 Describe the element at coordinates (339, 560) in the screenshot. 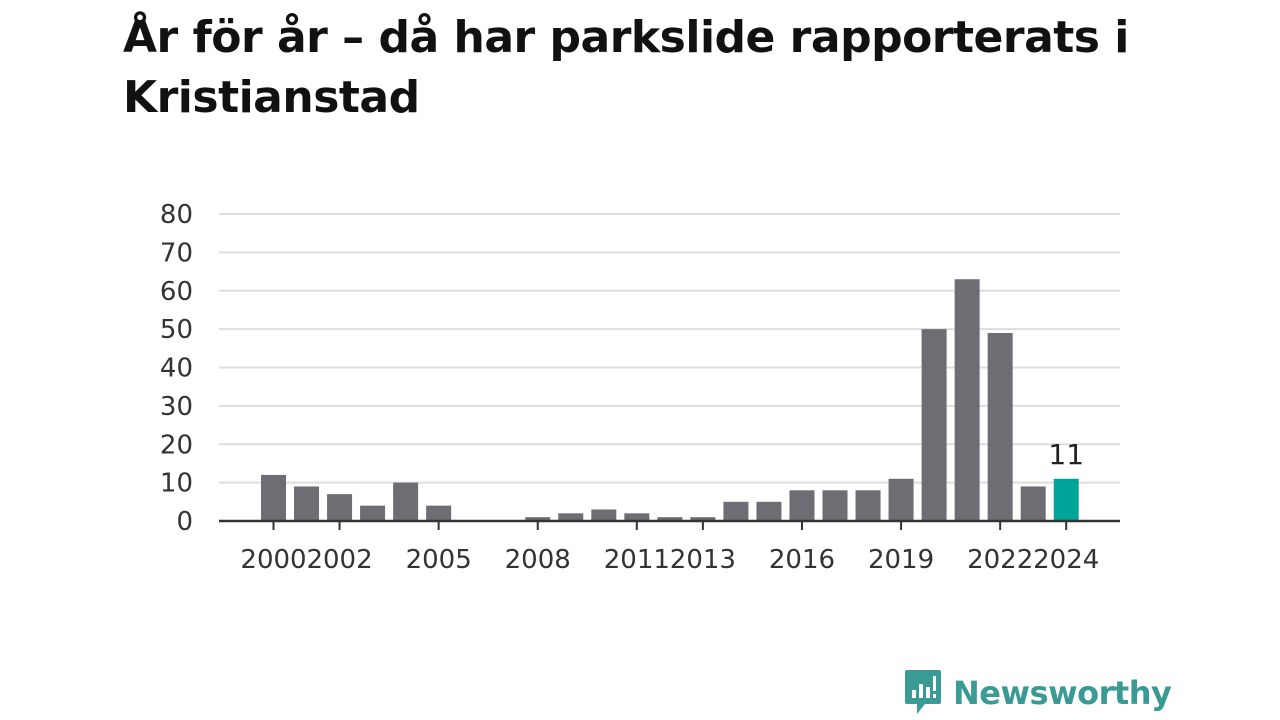

I see `x-tick-label: 2002` at that location.